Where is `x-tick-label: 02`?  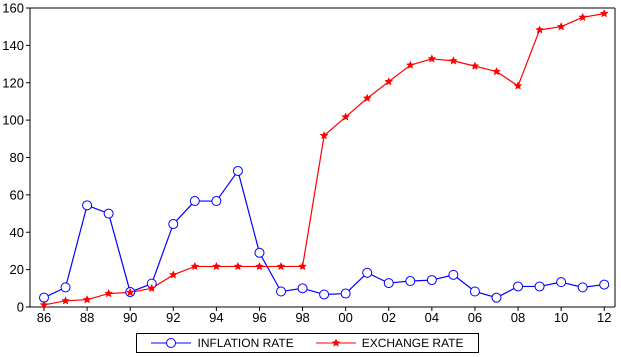
x-tick-label: 02 is located at coordinates (389, 318).